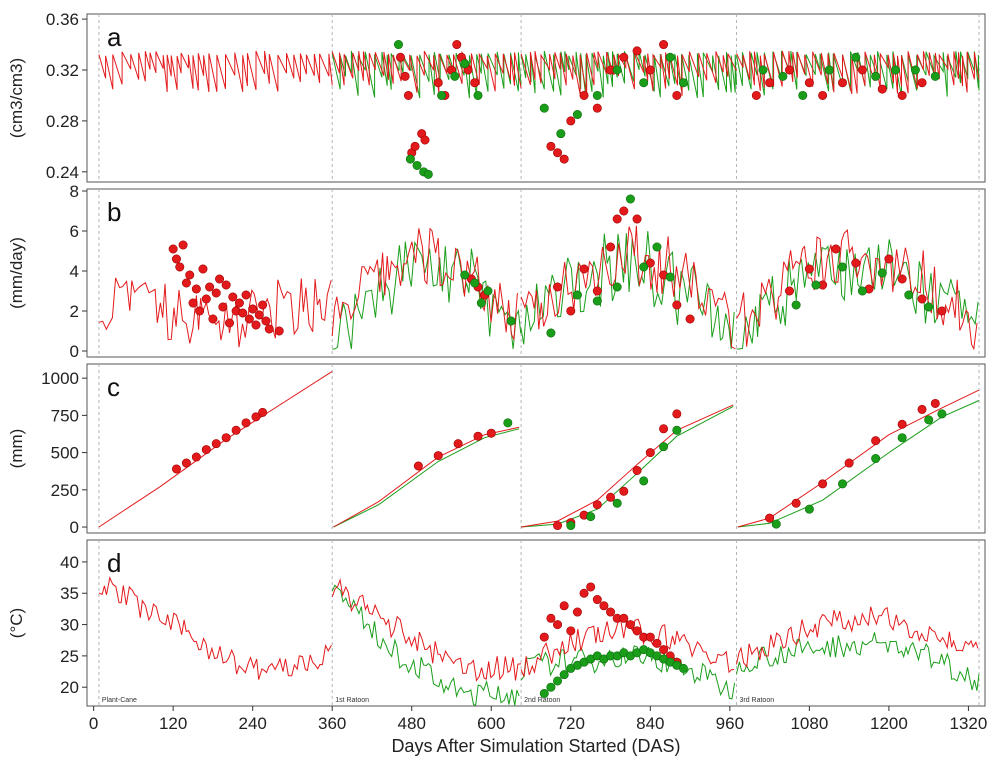 The image size is (990, 761). Describe the element at coordinates (74, 271) in the screenshot. I see `y-tick-label: 4` at that location.